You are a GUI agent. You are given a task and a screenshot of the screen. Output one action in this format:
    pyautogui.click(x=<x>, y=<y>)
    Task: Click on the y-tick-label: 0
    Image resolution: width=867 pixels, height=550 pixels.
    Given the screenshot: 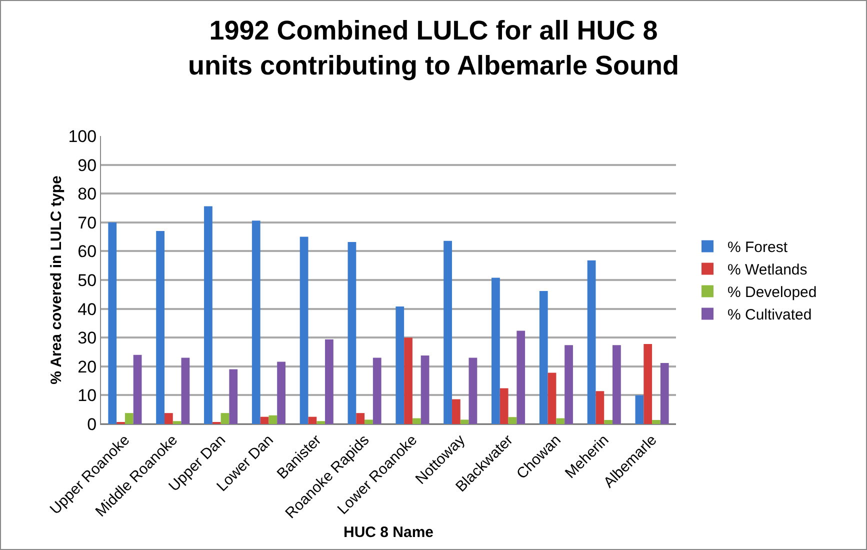 What is the action you would take?
    pyautogui.click(x=92, y=424)
    